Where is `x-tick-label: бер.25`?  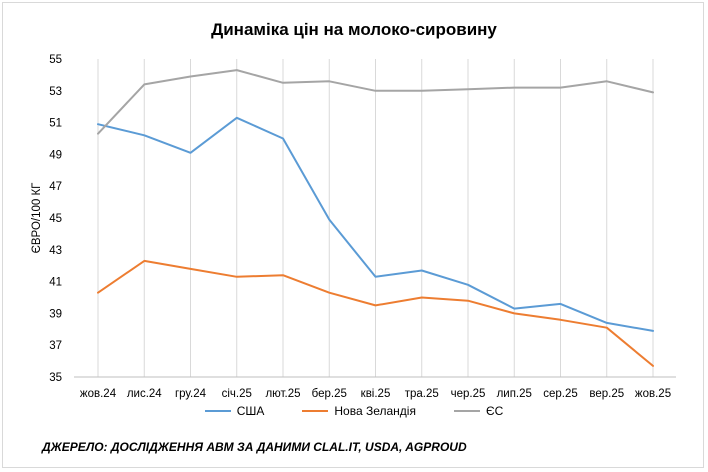 x-tick-label: бер.25 is located at coordinates (329, 394).